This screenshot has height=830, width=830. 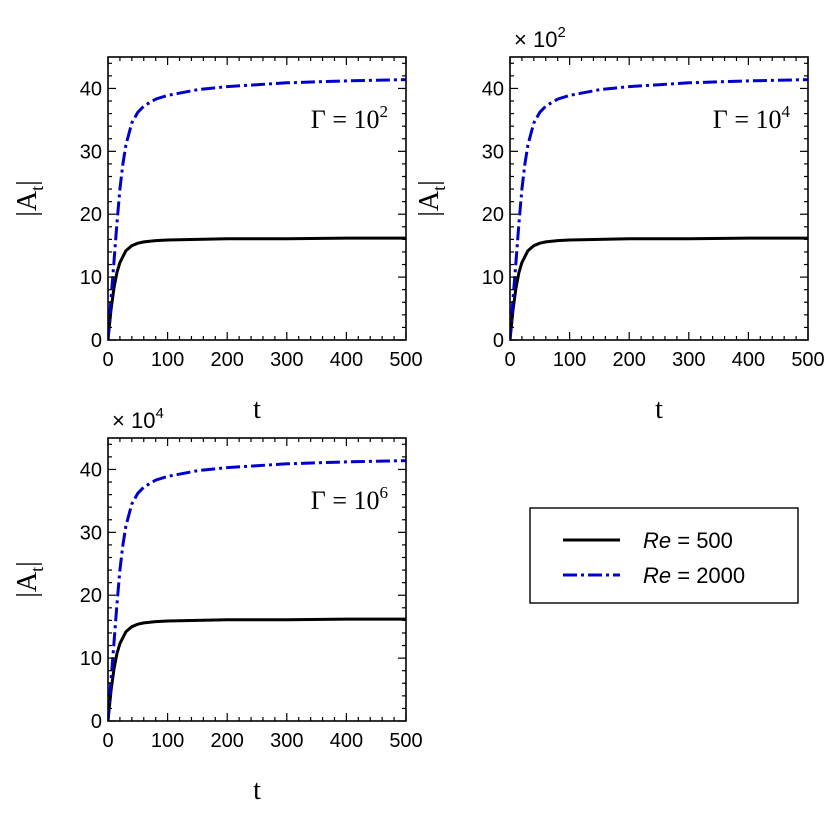 What do you see at coordinates (138, 419) in the screenshot?
I see `axis-multiplier: × 10⁴` at bounding box center [138, 419].